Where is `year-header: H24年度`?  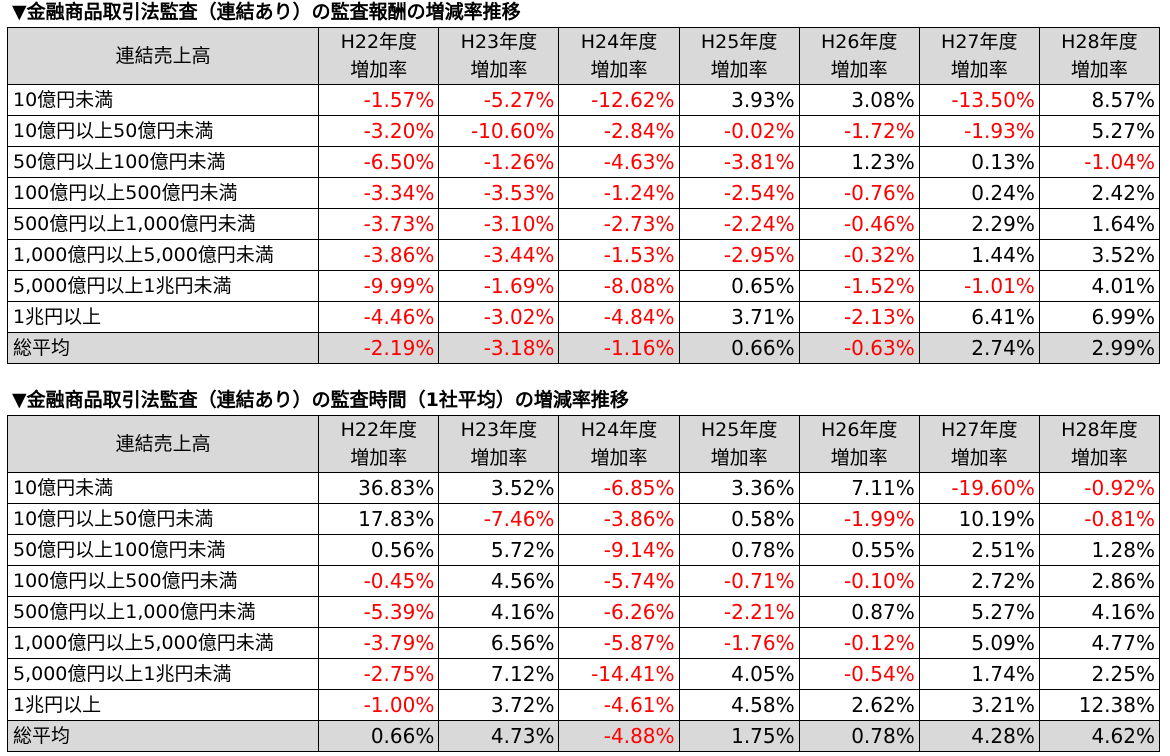 year-header: H24年度 is located at coordinates (619, 41).